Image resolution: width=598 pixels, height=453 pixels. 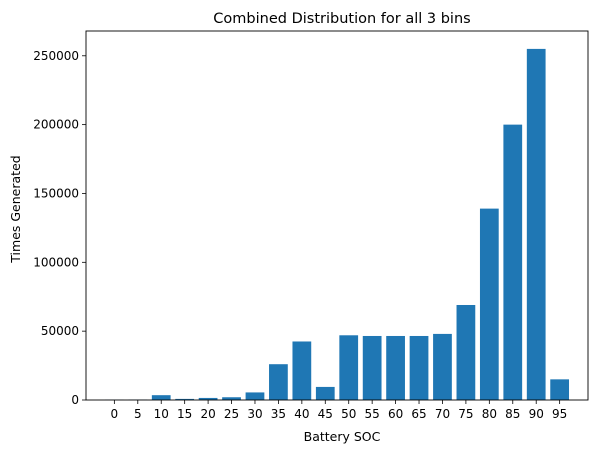 What do you see at coordinates (325, 414) in the screenshot?
I see `x-tick-label: 45` at bounding box center [325, 414].